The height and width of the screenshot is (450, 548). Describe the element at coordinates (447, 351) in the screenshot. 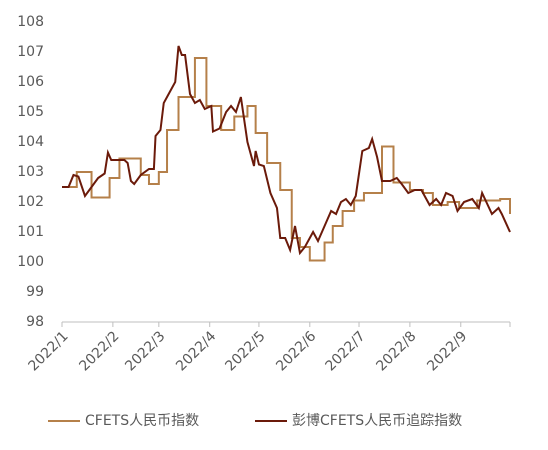

I see `x-tick-label: 2022/9` at that location.